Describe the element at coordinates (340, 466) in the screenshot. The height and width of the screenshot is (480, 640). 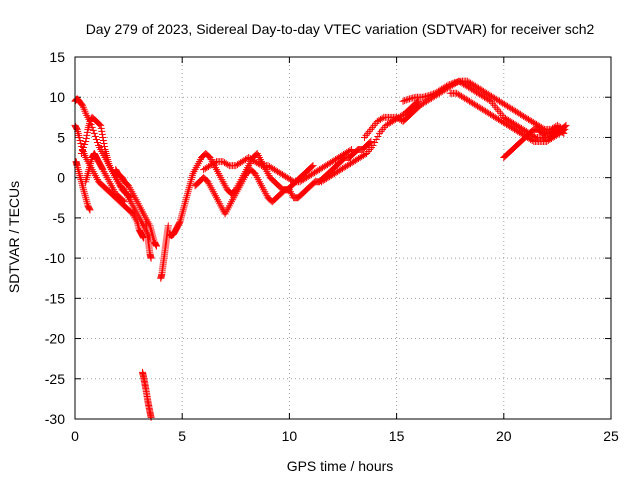
I see `x-axis-label: GPS time / hours` at that location.